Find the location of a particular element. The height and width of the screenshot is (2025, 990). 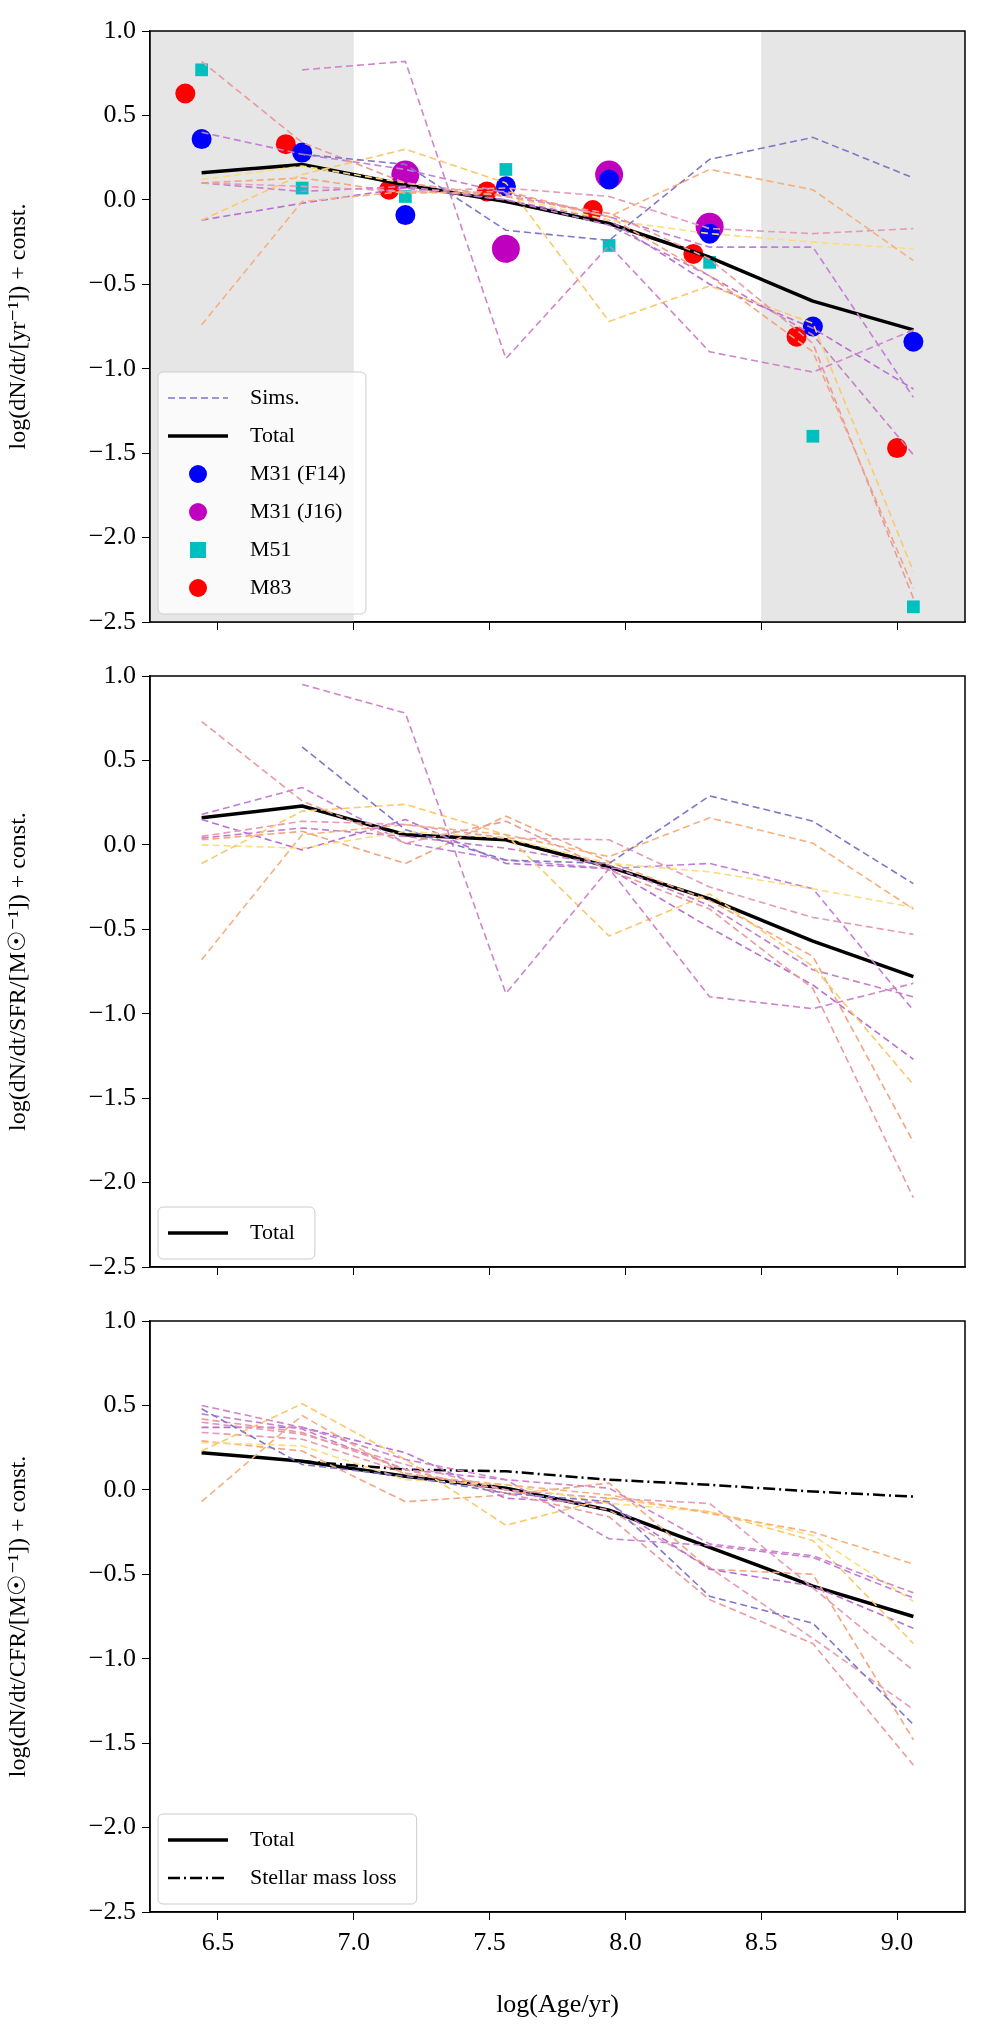

x-tick-label: 8.0 is located at coordinates (625, 1942).